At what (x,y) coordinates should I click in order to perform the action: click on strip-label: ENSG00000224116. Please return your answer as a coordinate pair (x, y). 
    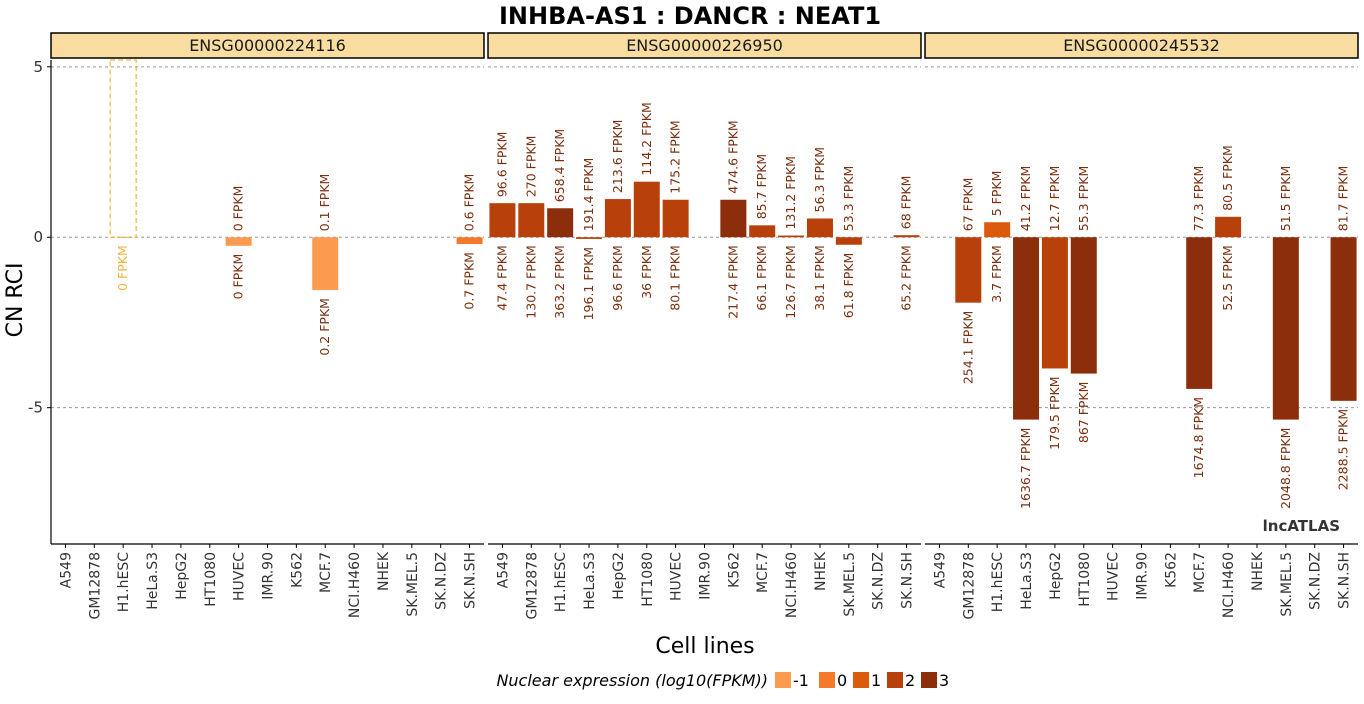
    Looking at the image, I should click on (267, 45).